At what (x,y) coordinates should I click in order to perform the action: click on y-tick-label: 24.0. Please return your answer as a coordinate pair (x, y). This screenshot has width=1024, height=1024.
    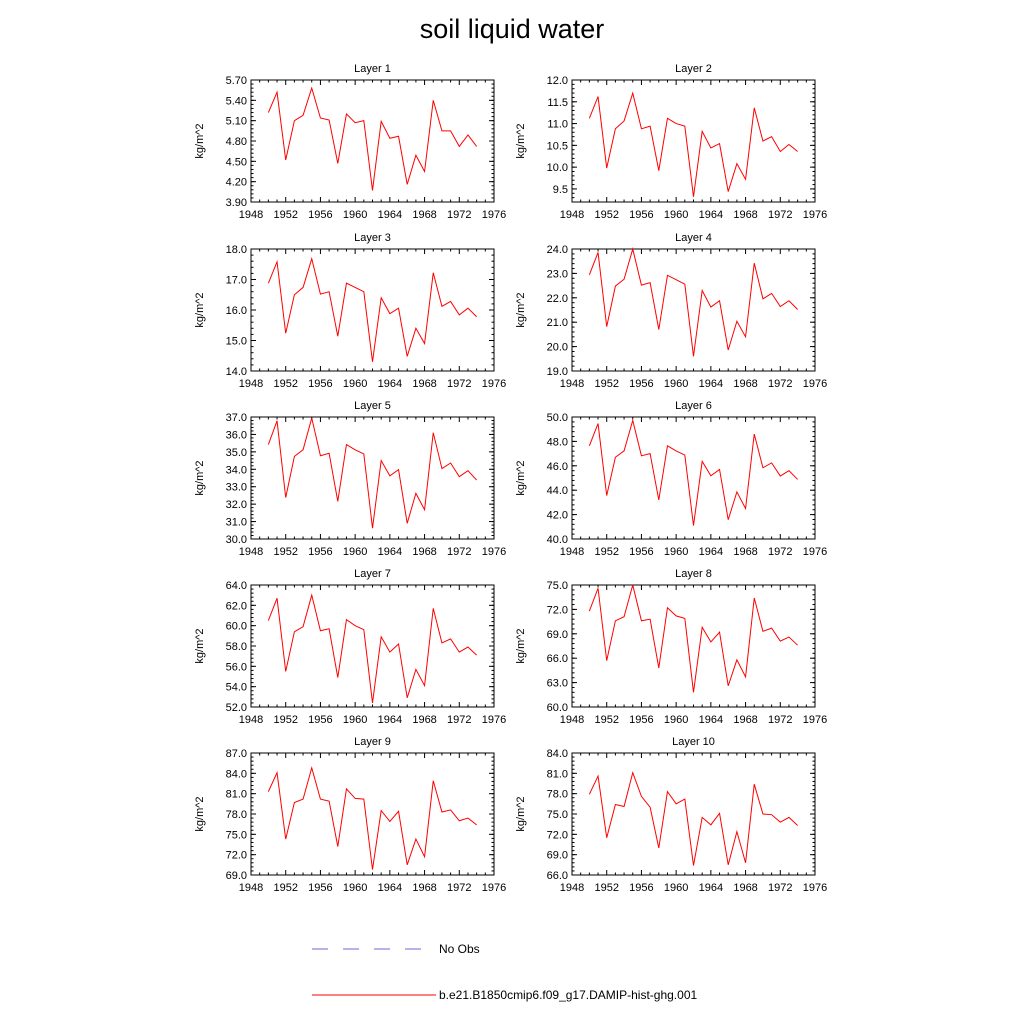
    Looking at the image, I should click on (557, 250).